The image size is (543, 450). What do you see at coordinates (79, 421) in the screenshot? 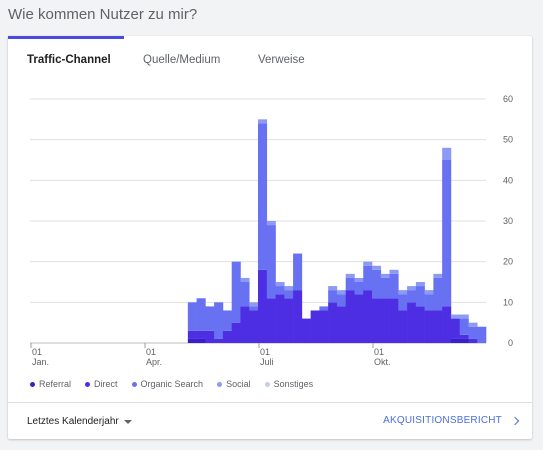
I see `date-range-dropdown: Letztes Kalenderjahr` at bounding box center [79, 421].